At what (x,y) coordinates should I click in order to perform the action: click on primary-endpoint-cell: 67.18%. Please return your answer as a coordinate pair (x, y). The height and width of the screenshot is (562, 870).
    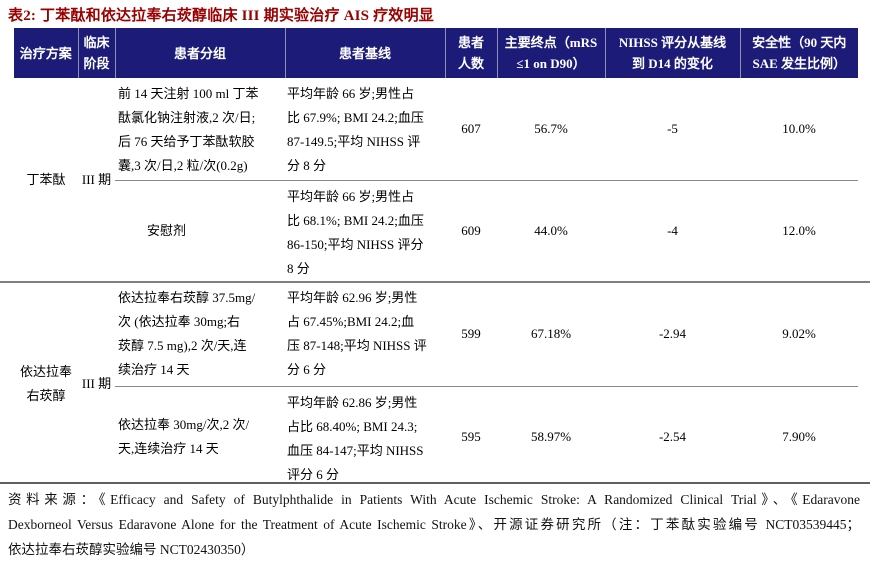
    Looking at the image, I should click on (551, 334).